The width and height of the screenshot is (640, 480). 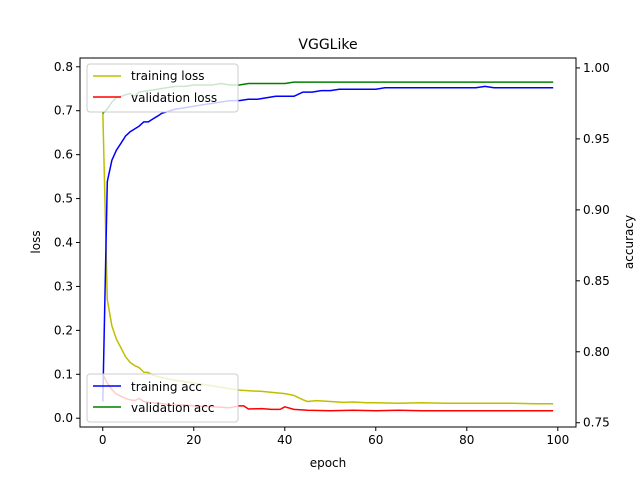 I want to click on x-tick-label: 100, so click(x=557, y=440).